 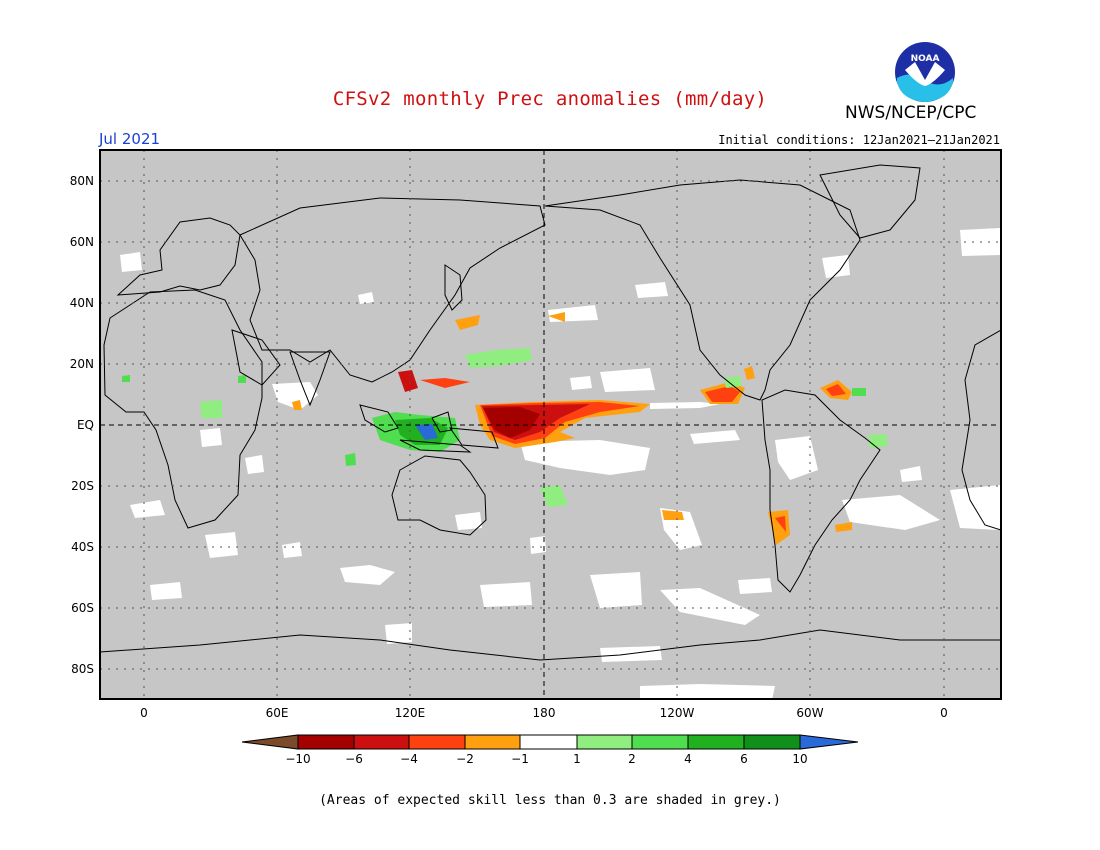 I want to click on lon-label: 180, so click(x=544, y=713).